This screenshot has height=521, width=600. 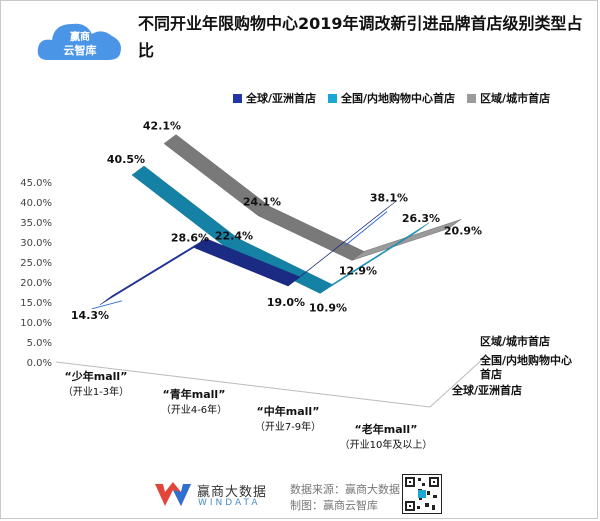 I want to click on data-label: 22.4%, so click(x=234, y=235).